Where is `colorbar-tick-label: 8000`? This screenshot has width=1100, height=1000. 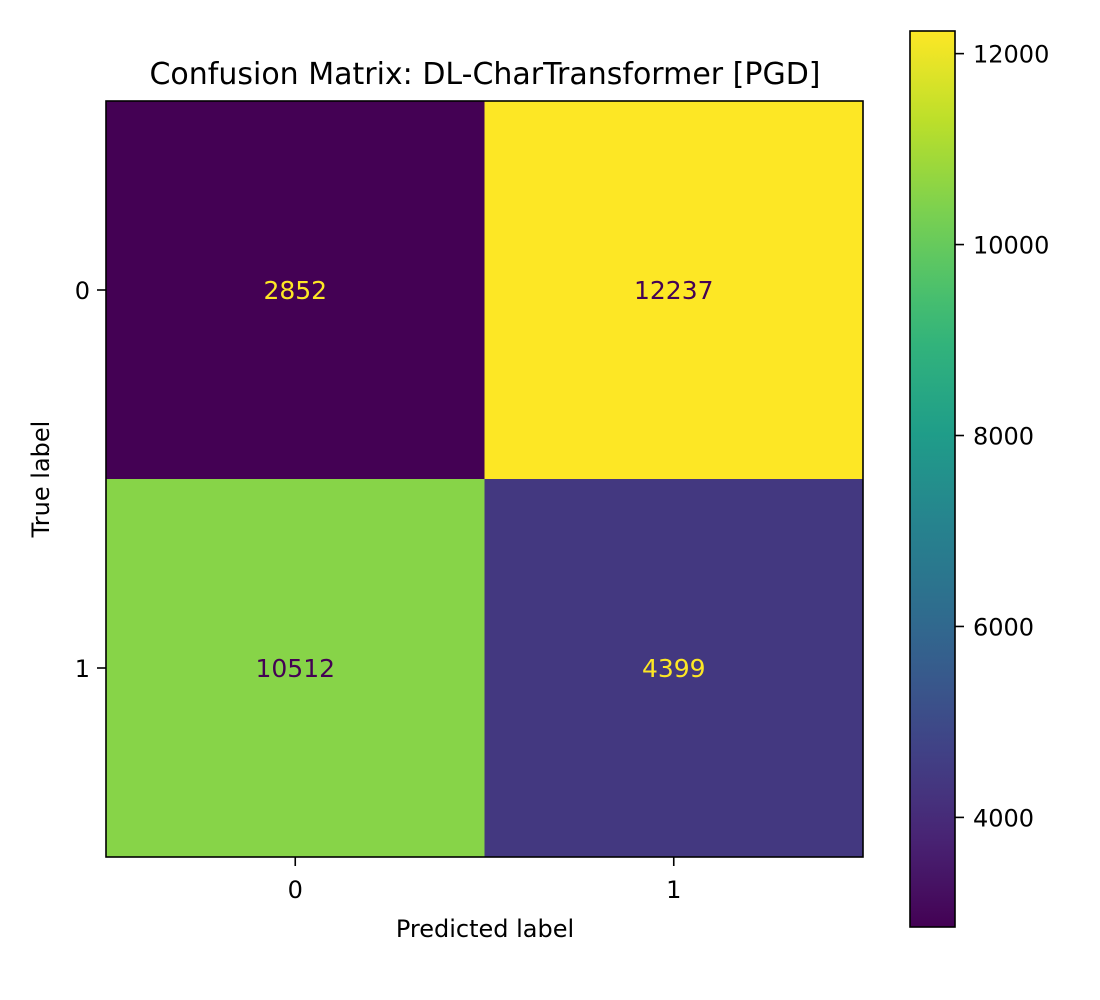
colorbar-tick-label: 8000 is located at coordinates (1003, 437).